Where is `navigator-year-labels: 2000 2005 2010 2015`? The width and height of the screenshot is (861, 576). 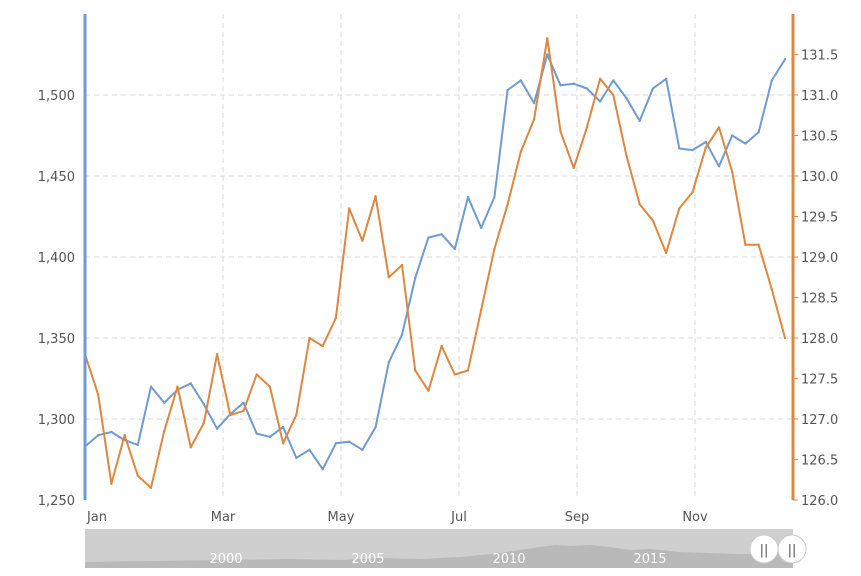 navigator-year-labels: 2000 2005 2010 2015 is located at coordinates (437, 559).